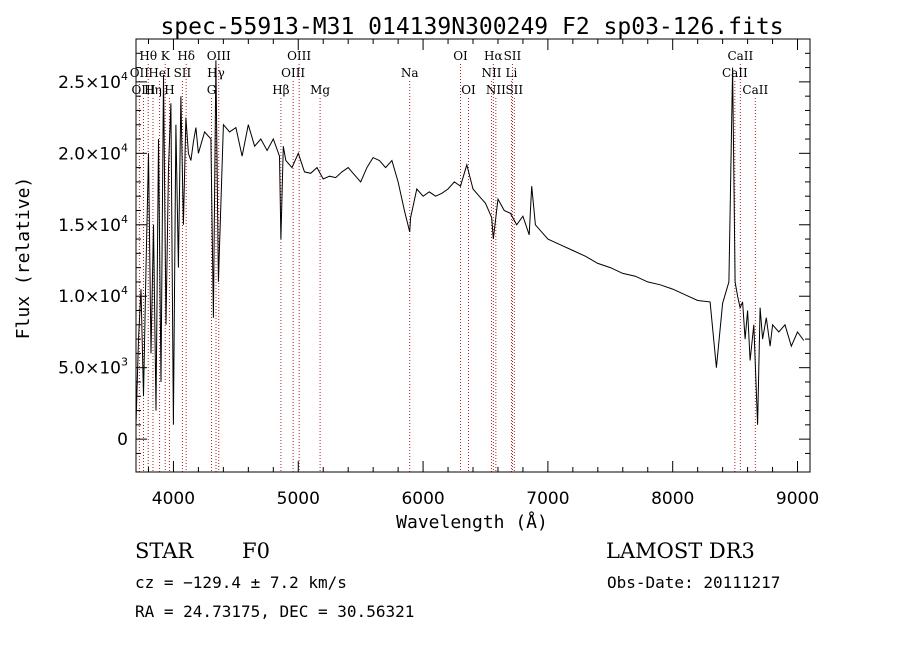 The image size is (900, 649). What do you see at coordinates (122, 440) in the screenshot?
I see `y-tick-label-0: 0` at bounding box center [122, 440].